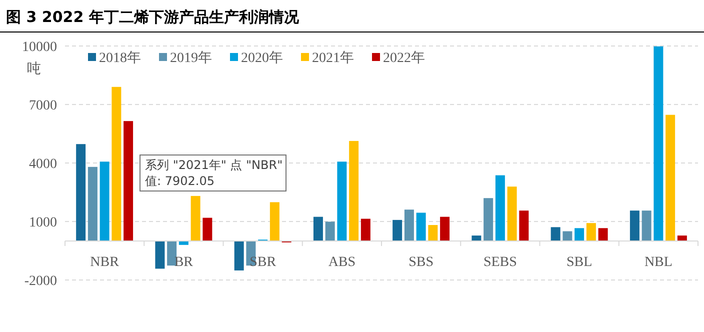 The image size is (704, 332). I want to click on legend-label: 2020年, so click(262, 58).